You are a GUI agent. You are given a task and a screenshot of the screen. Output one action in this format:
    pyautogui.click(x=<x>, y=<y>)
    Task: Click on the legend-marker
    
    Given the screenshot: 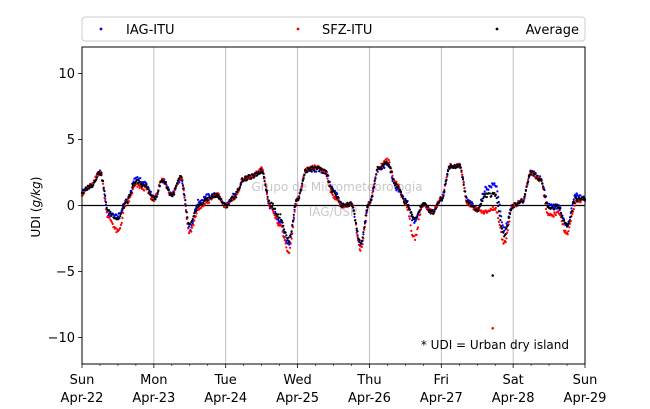 What is the action you would take?
    pyautogui.click(x=101, y=29)
    